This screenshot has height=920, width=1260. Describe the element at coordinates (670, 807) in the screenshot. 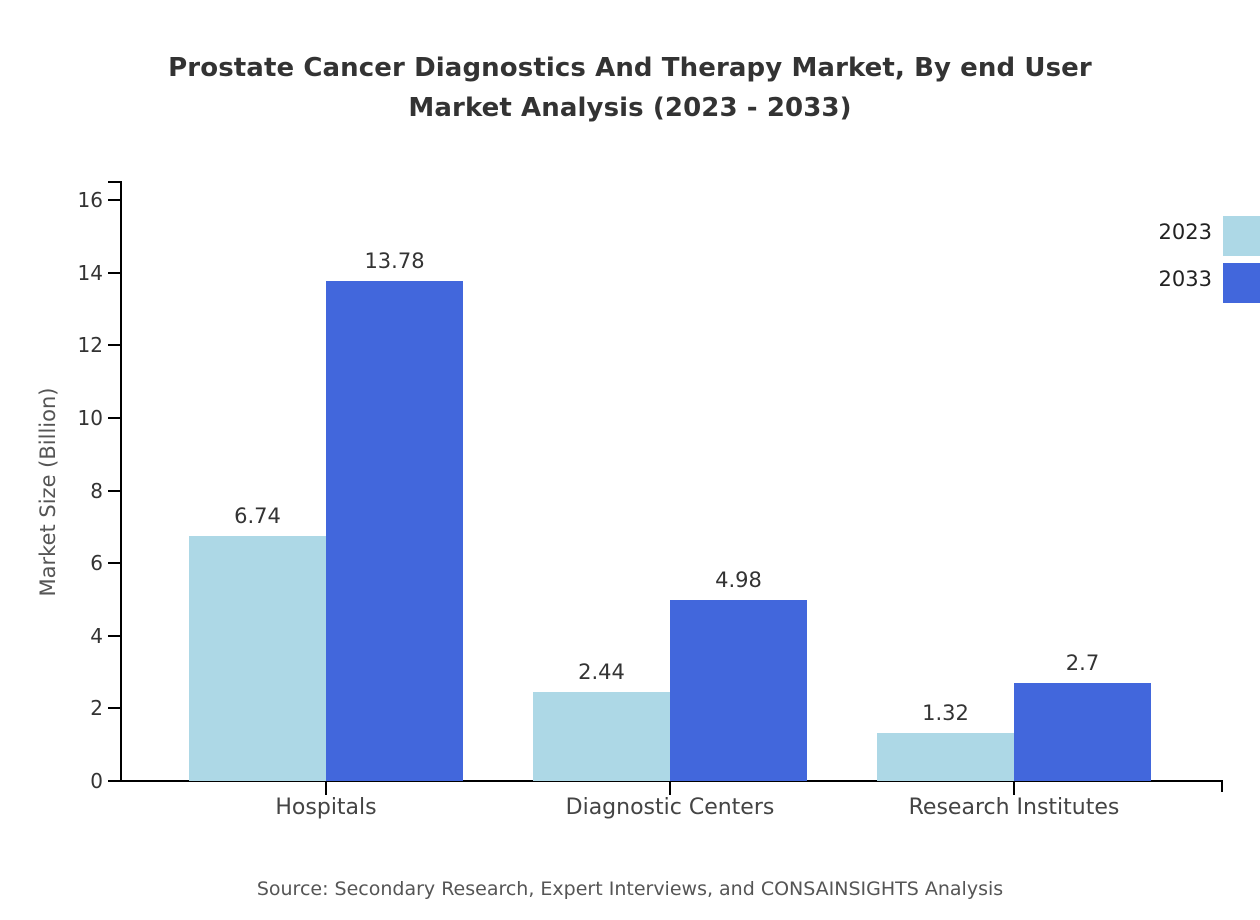

I see `x-axis-category-label: Diagnostic Centers` at that location.